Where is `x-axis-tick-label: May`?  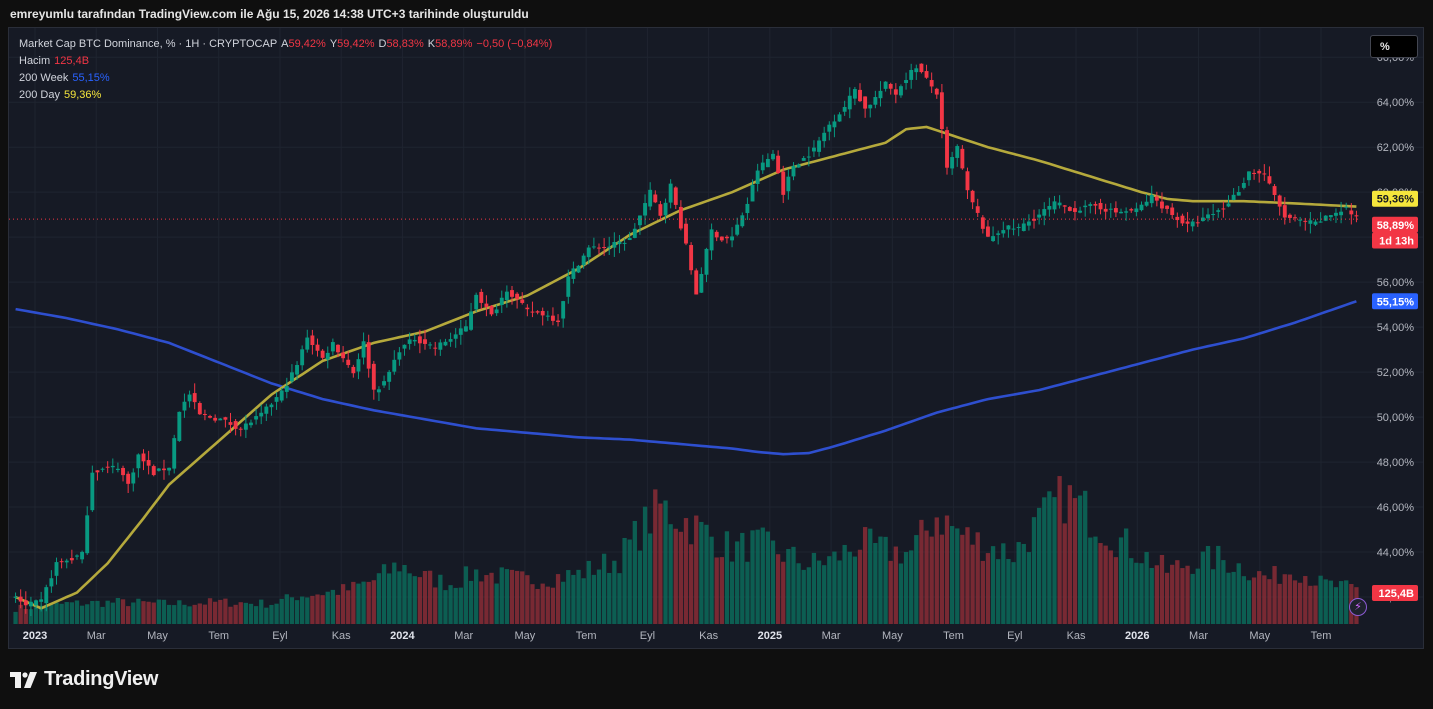 x-axis-tick-label: May is located at coordinates (525, 636).